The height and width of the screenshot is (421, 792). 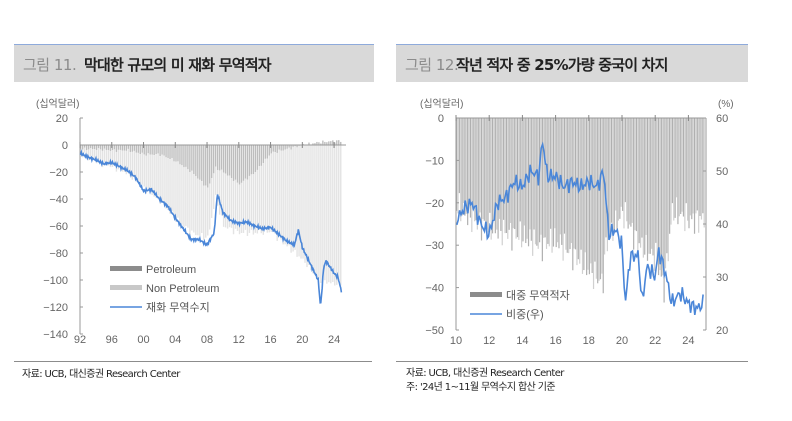 I want to click on legend-swatch-non-petroleum, so click(x=126, y=287).